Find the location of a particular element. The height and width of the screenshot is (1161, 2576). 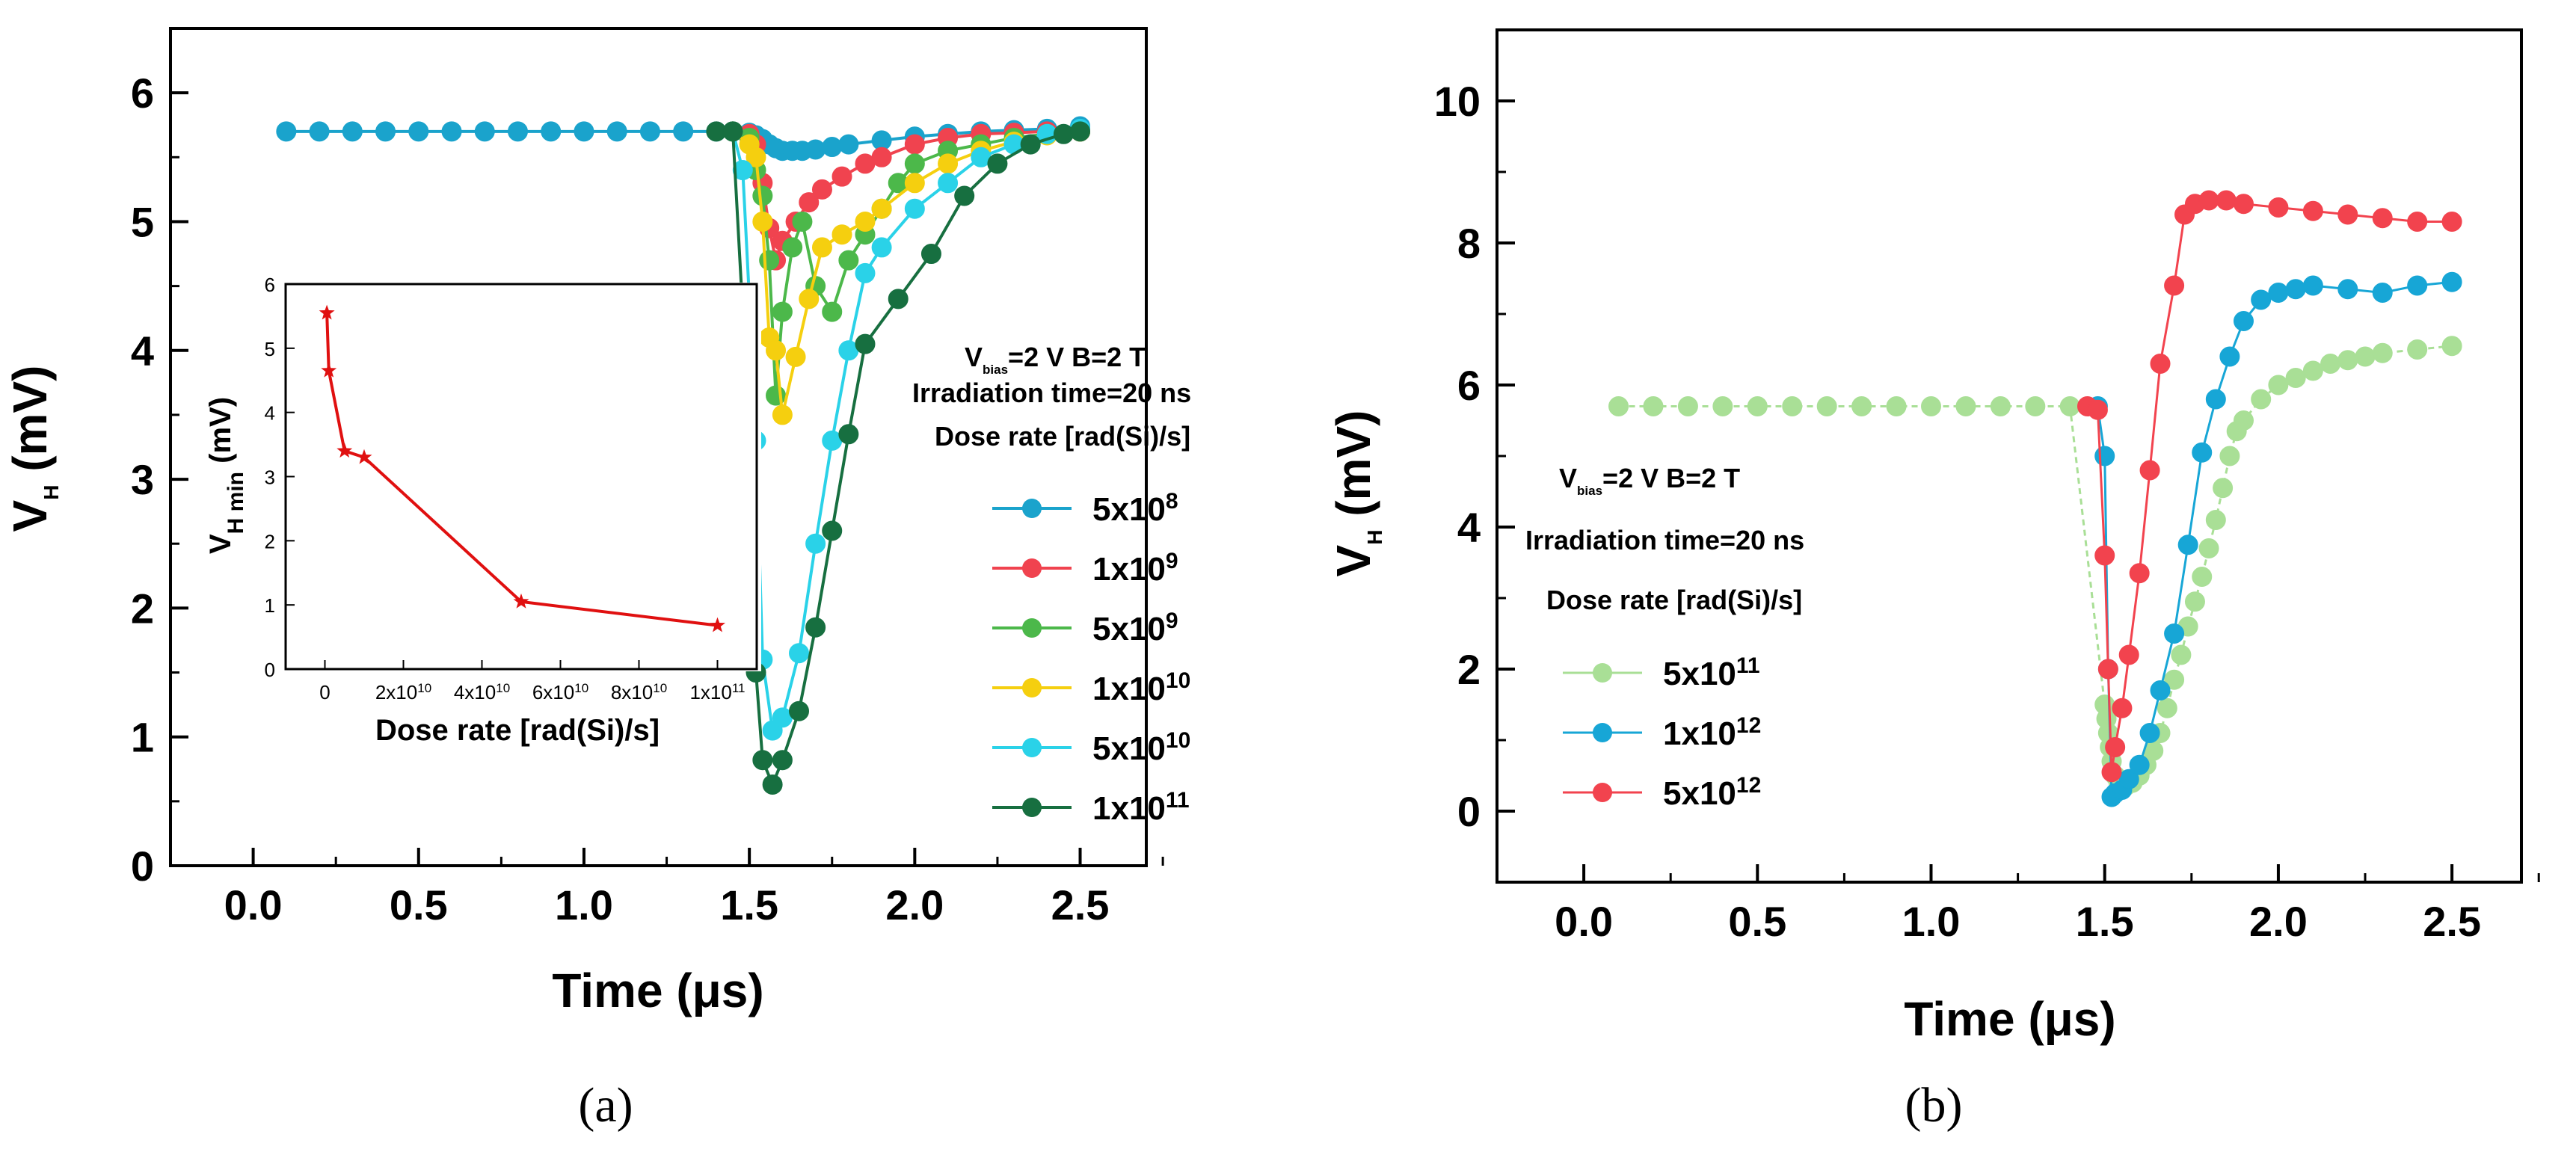

chart-a-panel-label: (a) is located at coordinates (605, 1105).